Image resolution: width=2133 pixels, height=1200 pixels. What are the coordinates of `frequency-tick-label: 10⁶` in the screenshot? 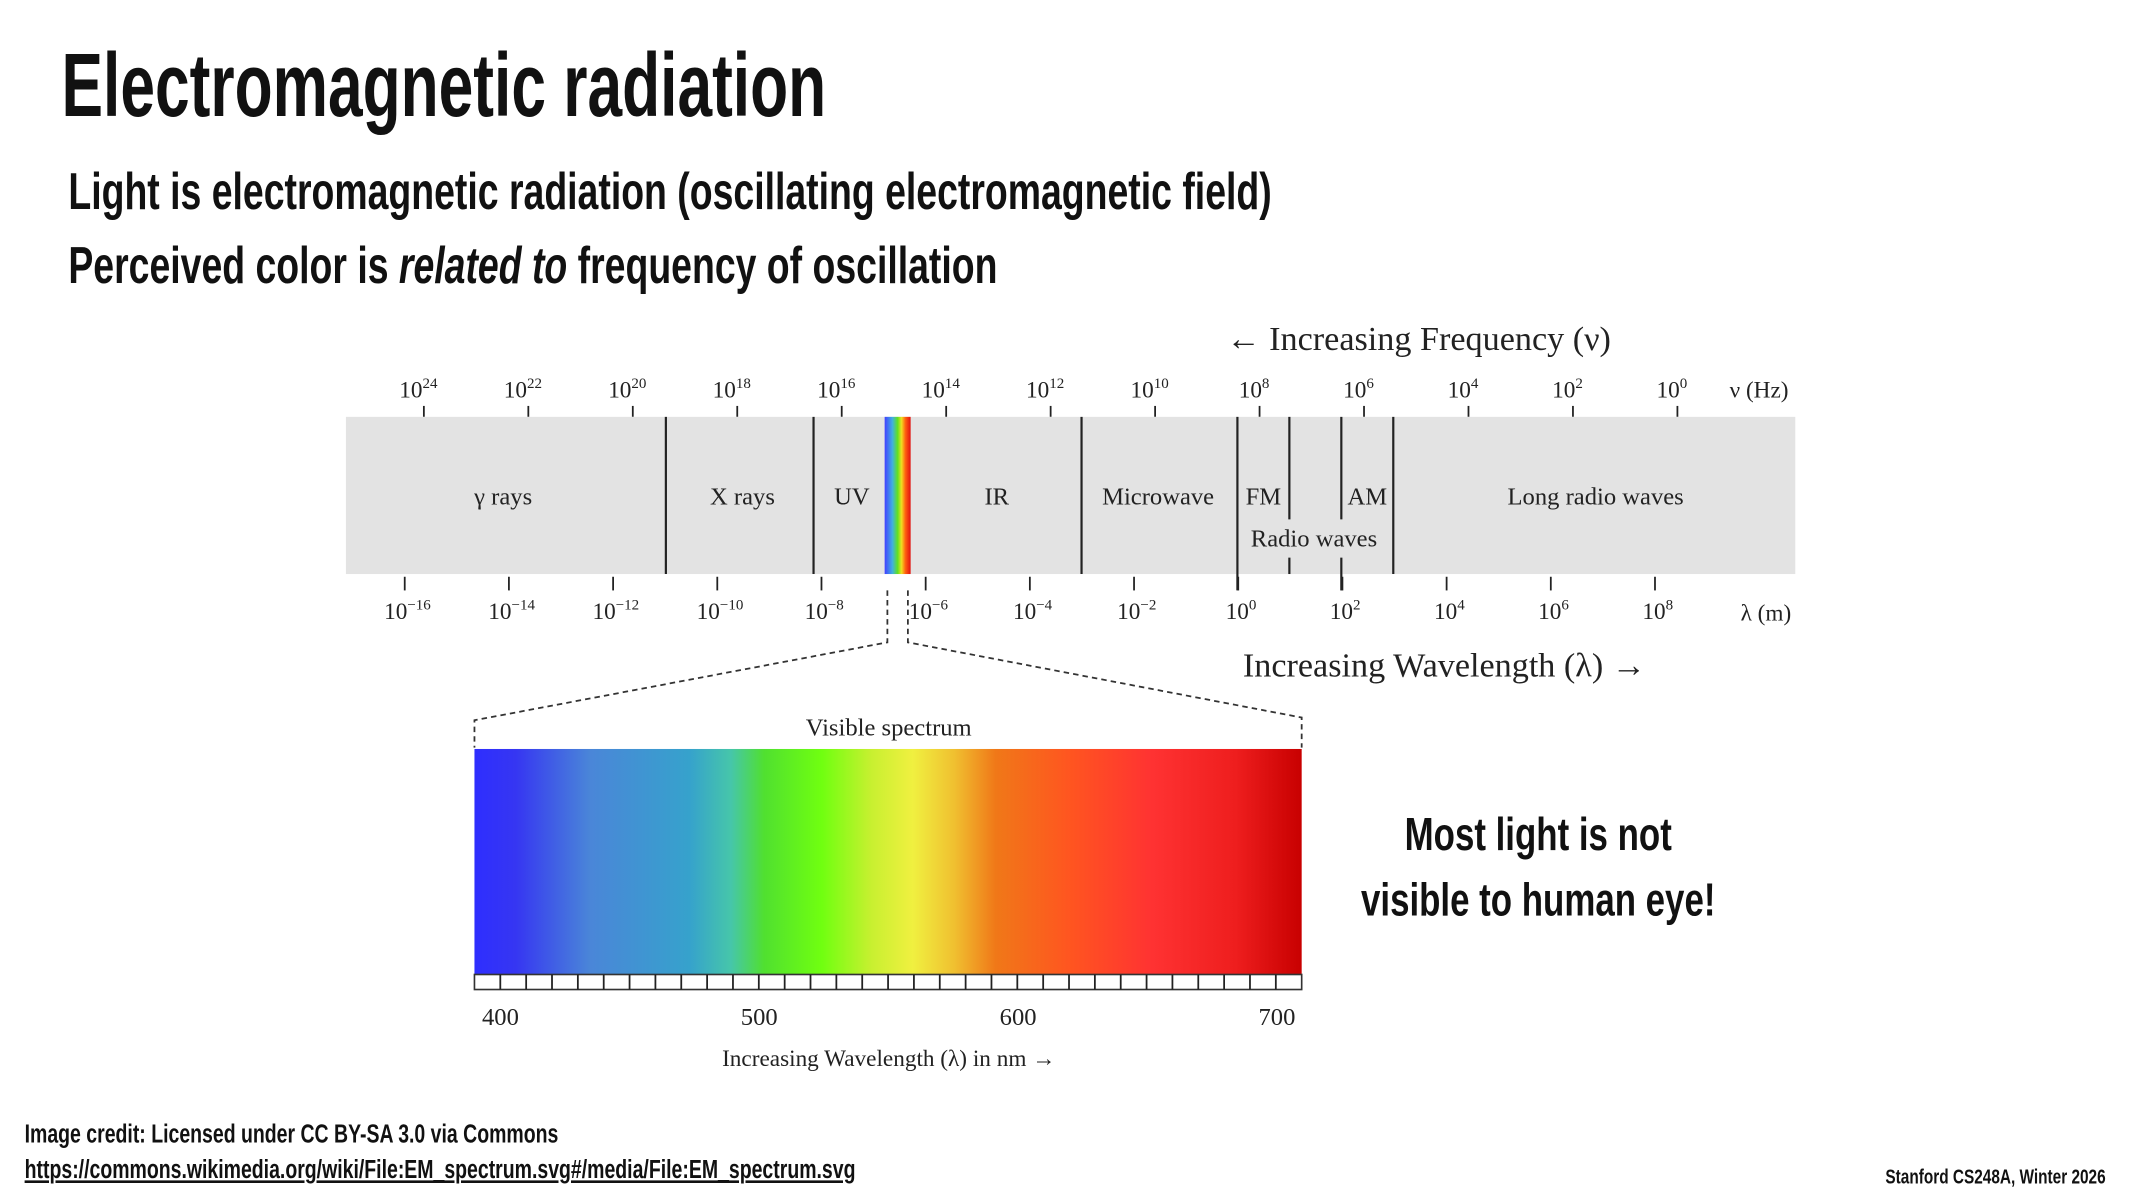 It's located at (1358, 390).